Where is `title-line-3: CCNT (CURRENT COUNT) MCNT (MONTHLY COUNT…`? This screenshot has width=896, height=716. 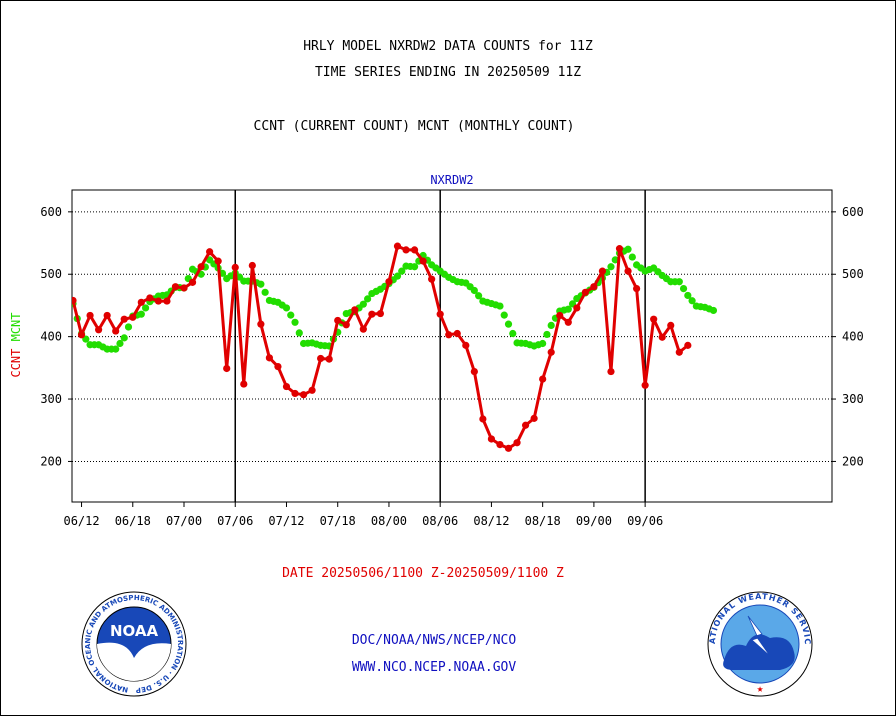 title-line-3: CCNT (CURRENT COUNT) MCNT (MONTHLY COUNT… is located at coordinates (414, 126).